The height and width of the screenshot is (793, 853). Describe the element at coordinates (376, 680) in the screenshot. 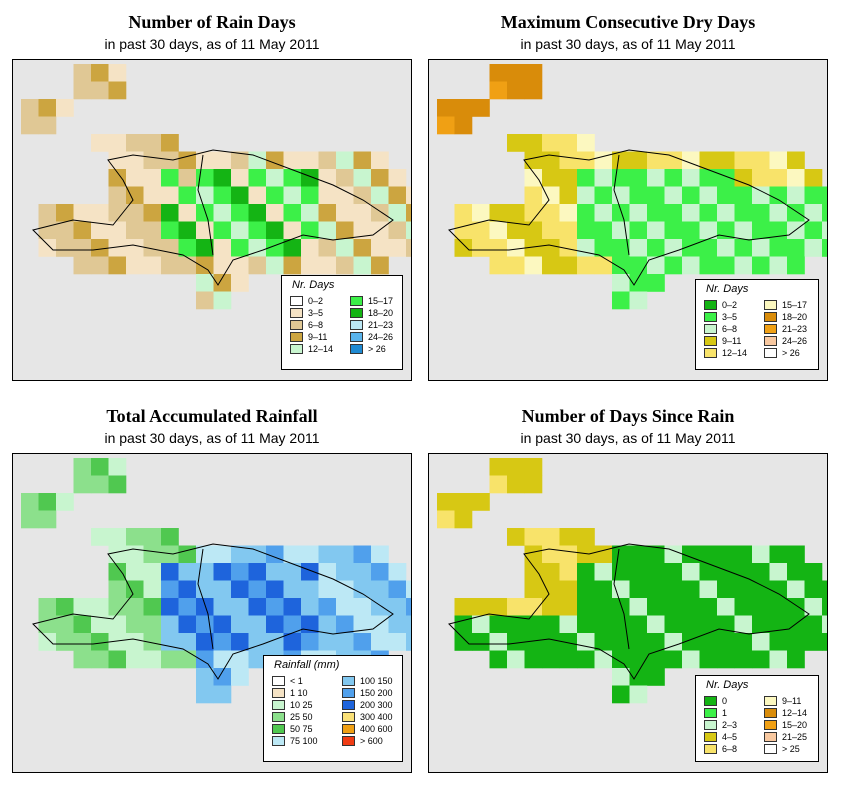

I see `legend-label: 100 150` at that location.